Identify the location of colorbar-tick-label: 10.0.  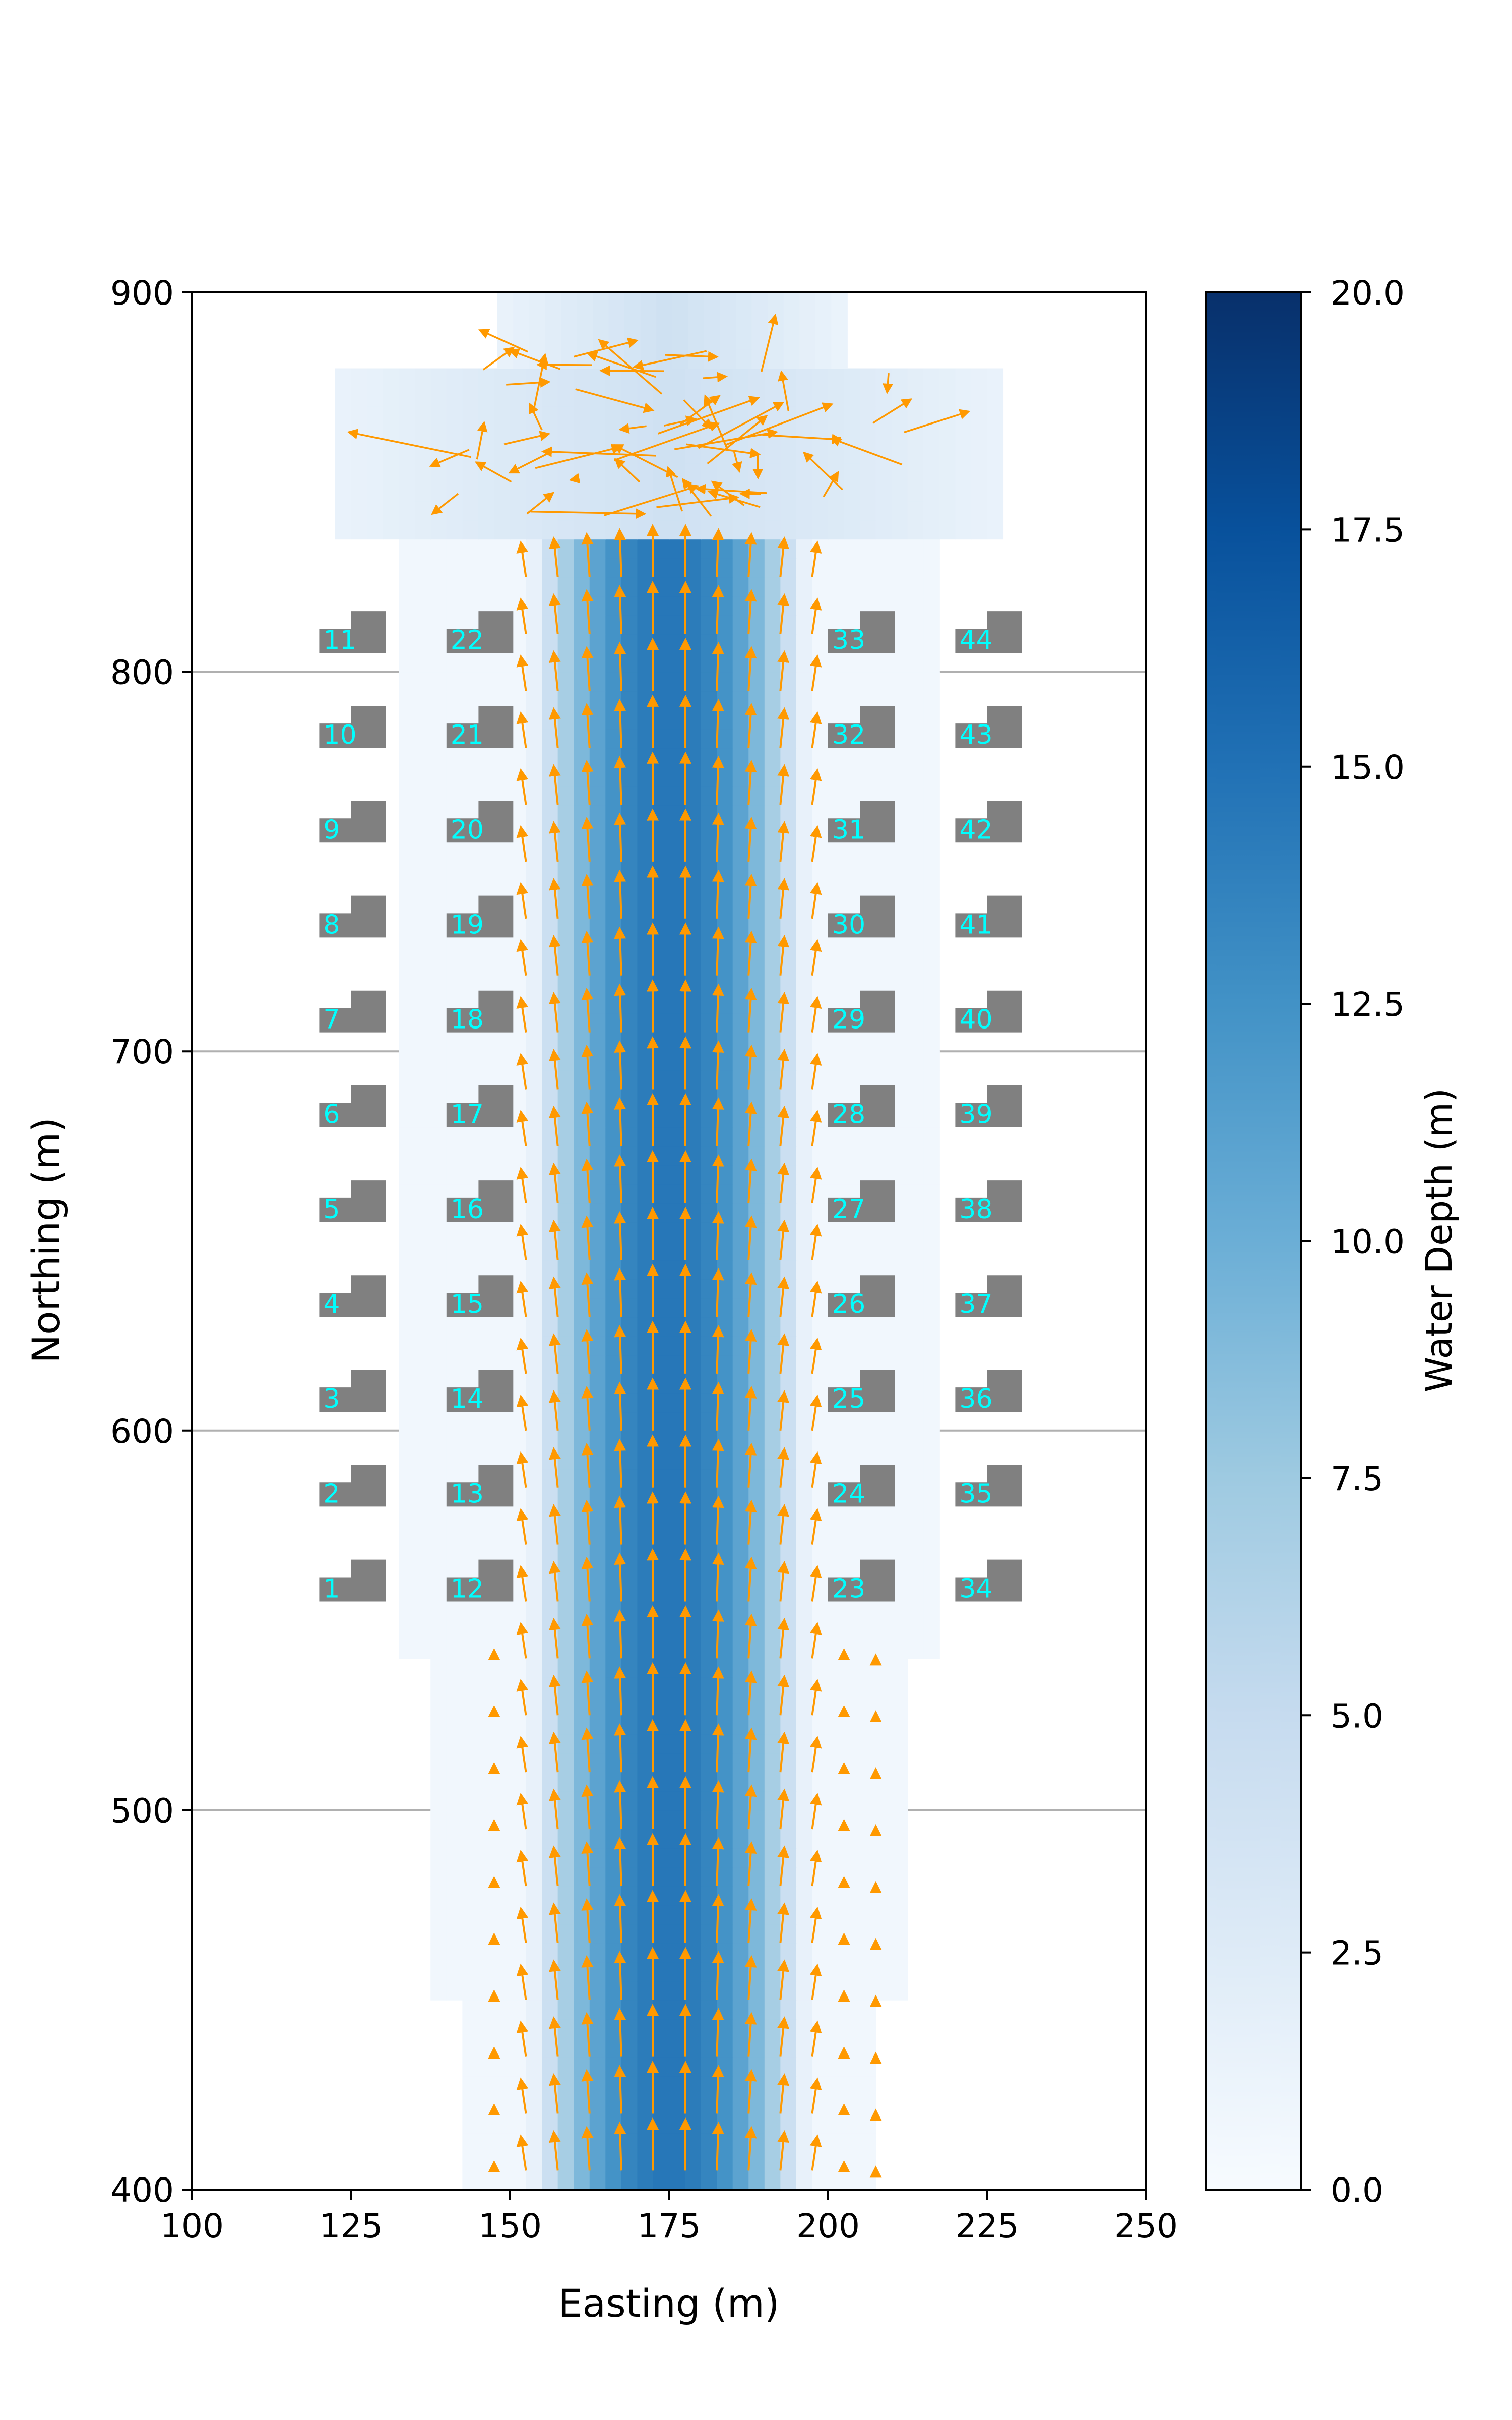
(1368, 1242).